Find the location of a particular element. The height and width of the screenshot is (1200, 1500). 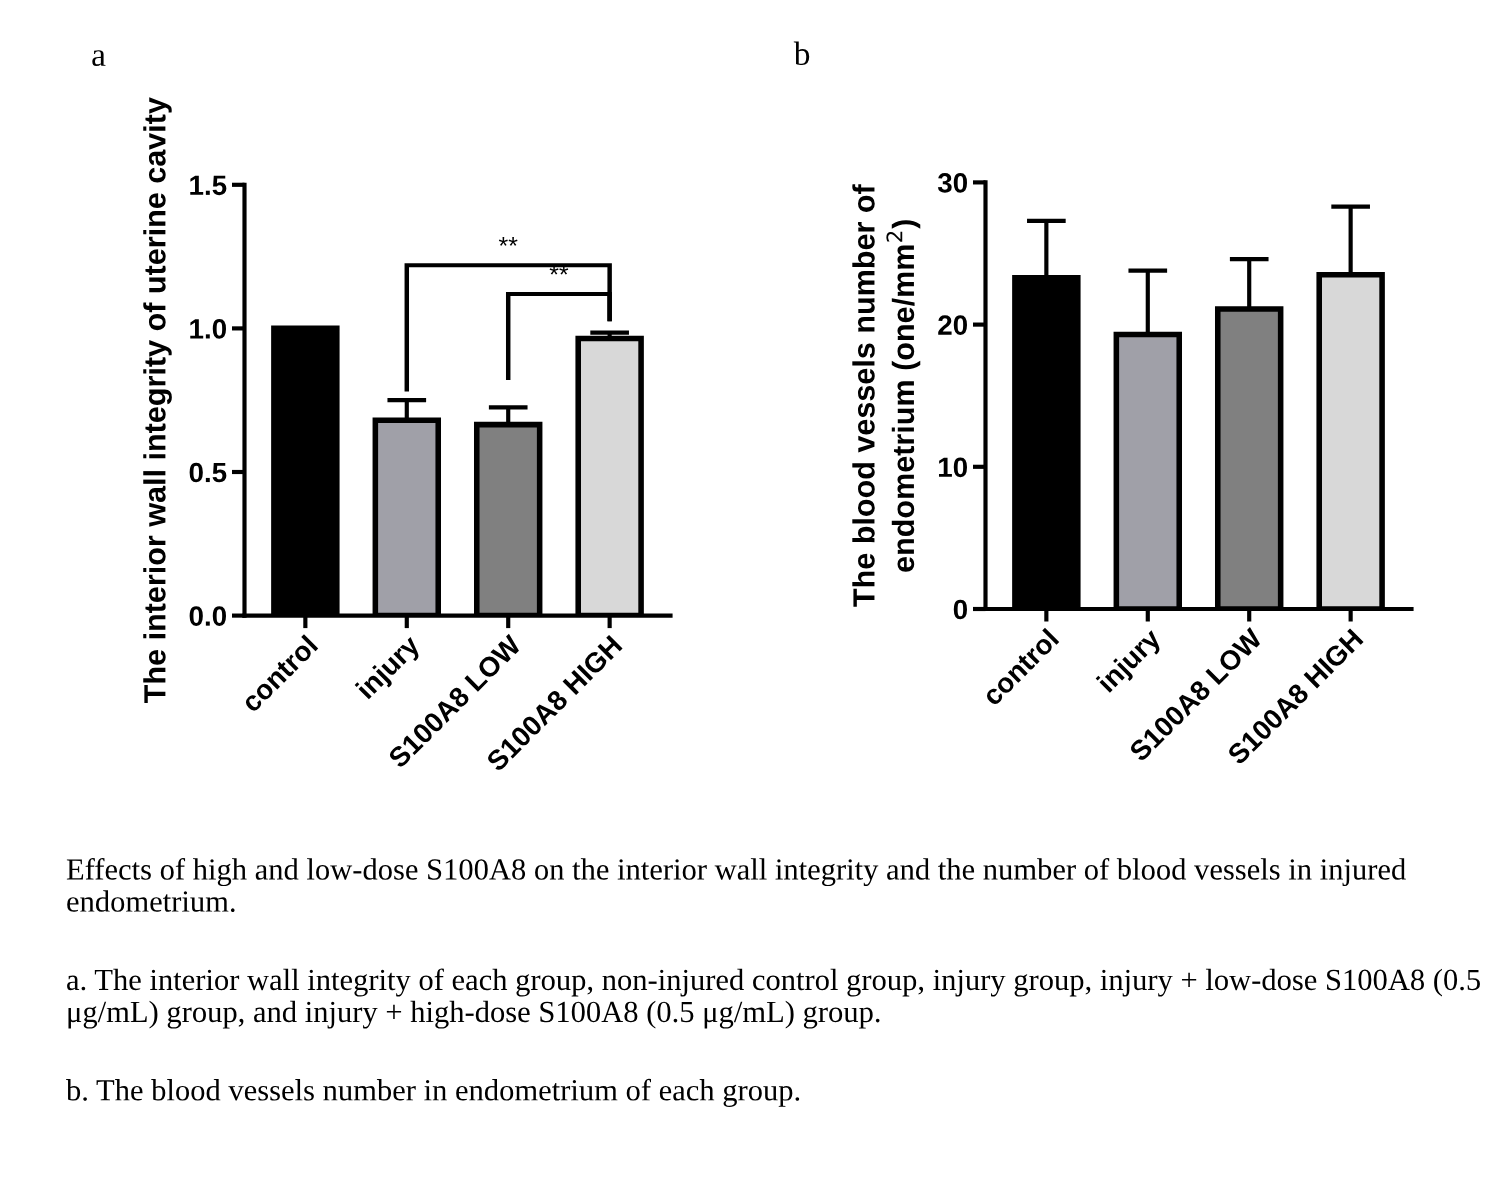

text: Effects of high and low-dose S100A8 on the interior wall integrity and the number of blood vessels in injured endometrium. is located at coordinates (736, 885).